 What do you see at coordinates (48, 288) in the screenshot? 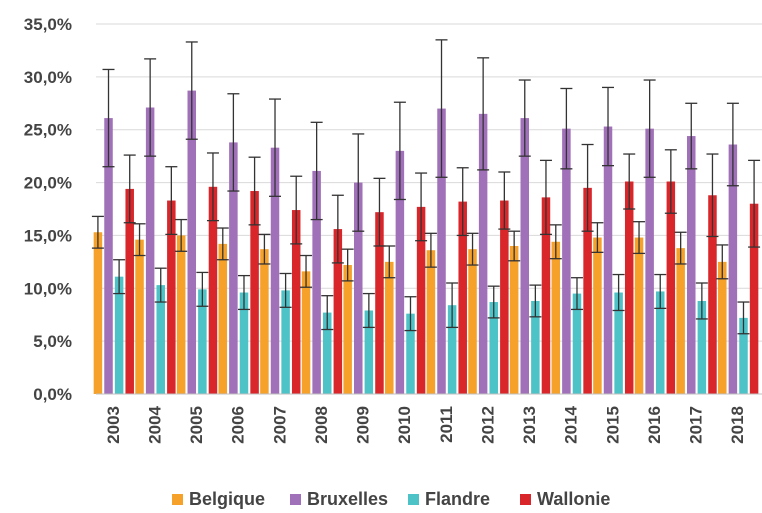
I see `y-tick-label: 10,0%` at bounding box center [48, 288].